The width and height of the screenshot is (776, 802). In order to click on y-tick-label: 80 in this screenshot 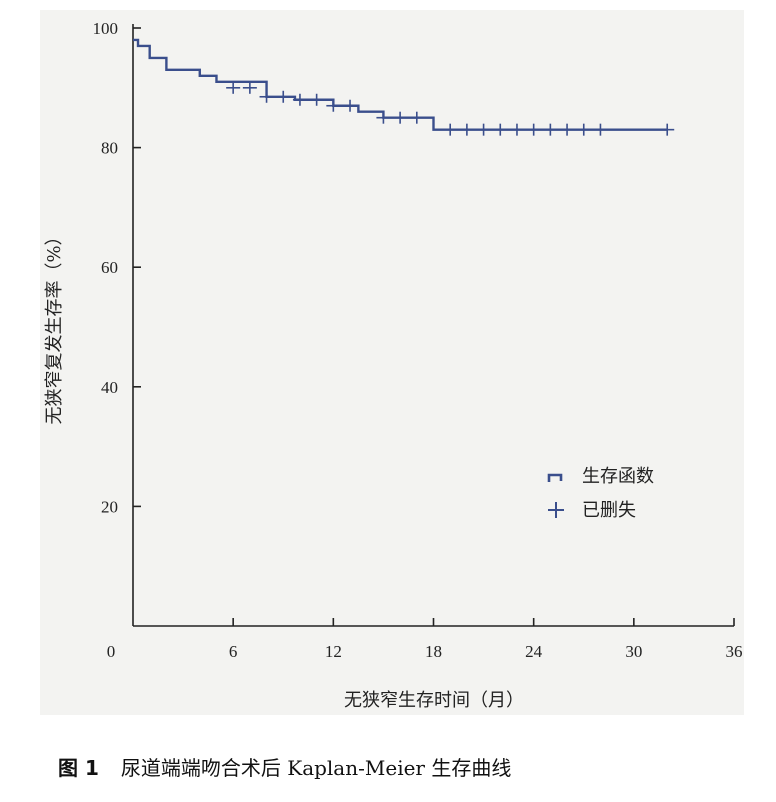, I will do `click(109, 148)`.